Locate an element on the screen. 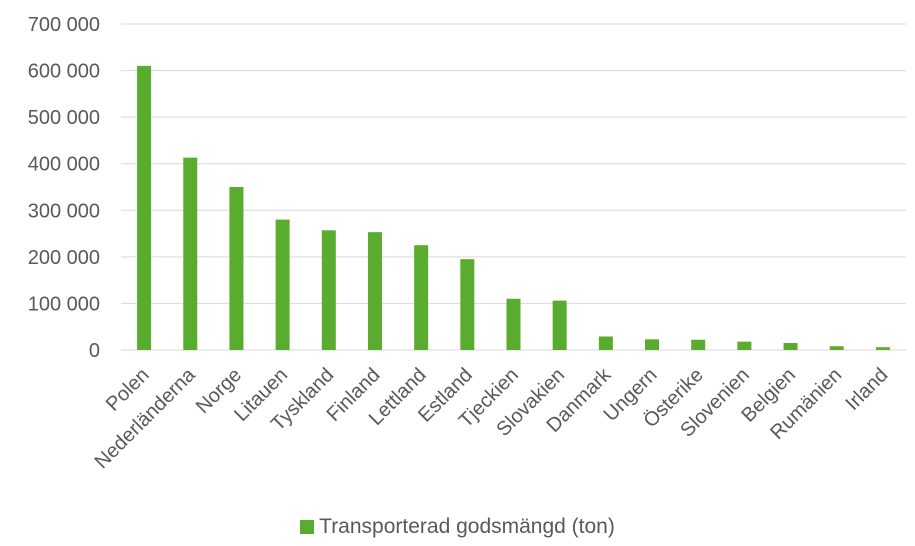 This screenshot has width=915, height=546. y-tick-label: 200 000 is located at coordinates (64, 258).